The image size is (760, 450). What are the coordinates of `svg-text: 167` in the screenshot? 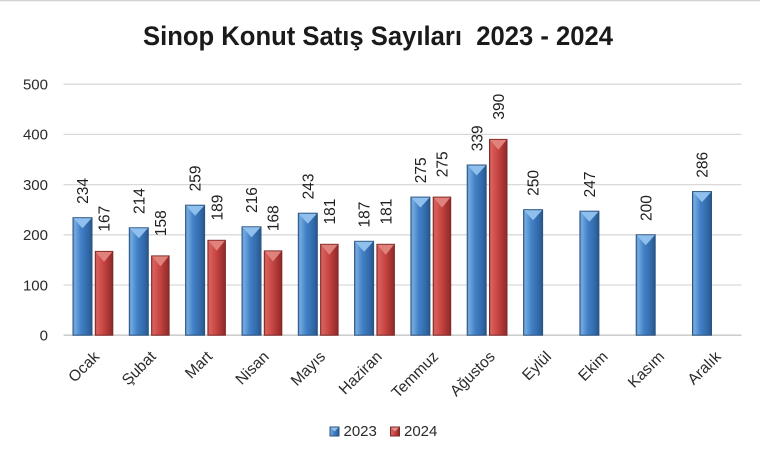 It's located at (105, 219).